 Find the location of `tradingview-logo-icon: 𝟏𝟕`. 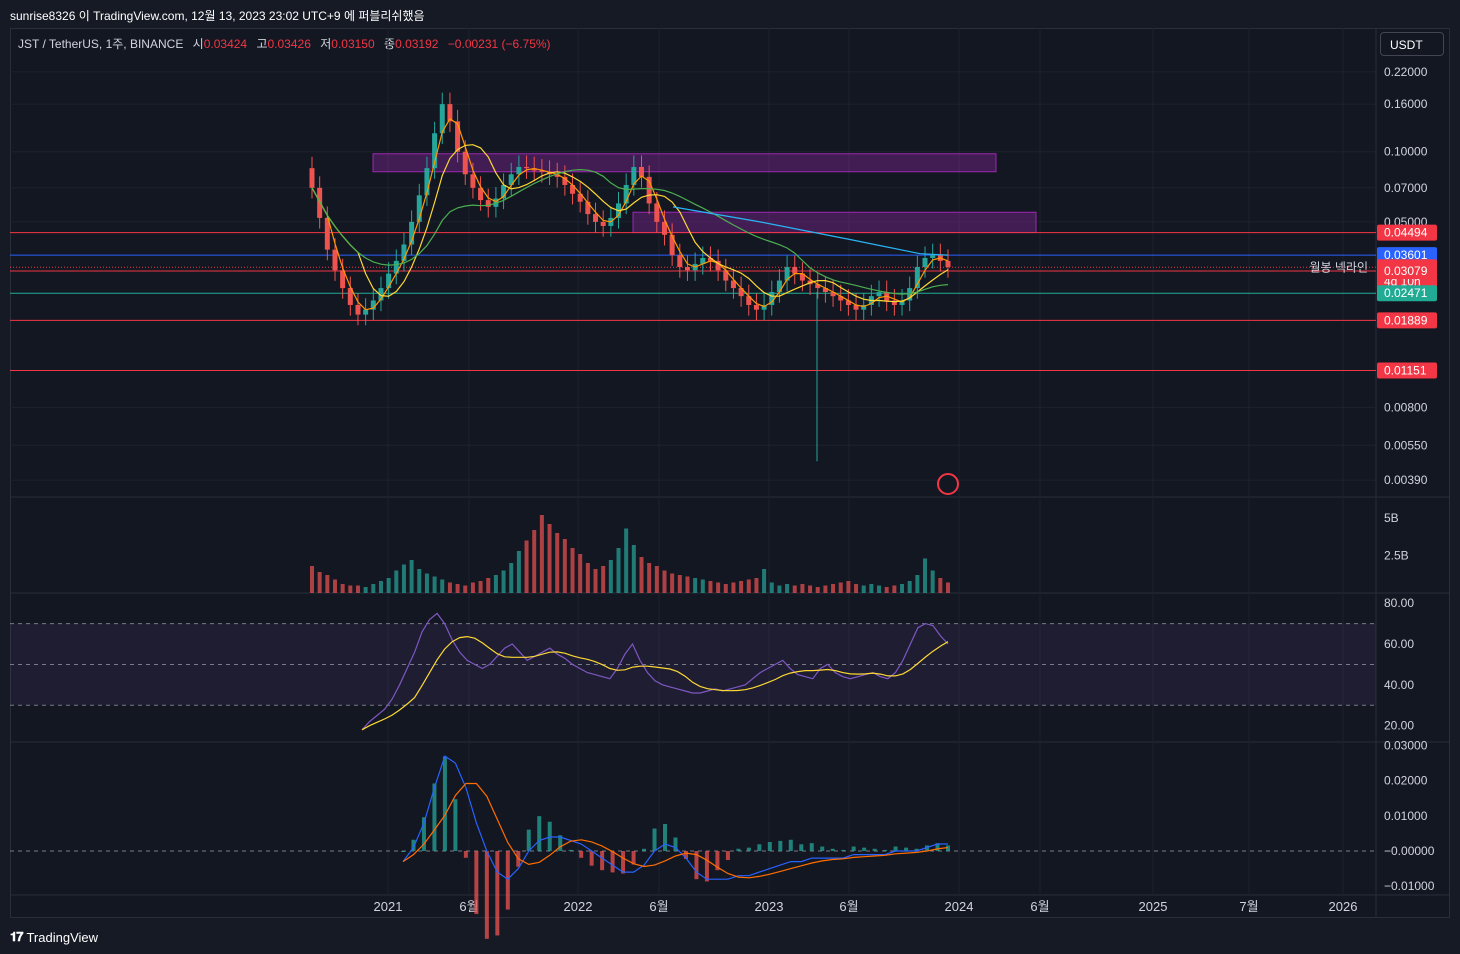

tradingview-logo-icon: 𝟏𝟕 is located at coordinates (17, 936).